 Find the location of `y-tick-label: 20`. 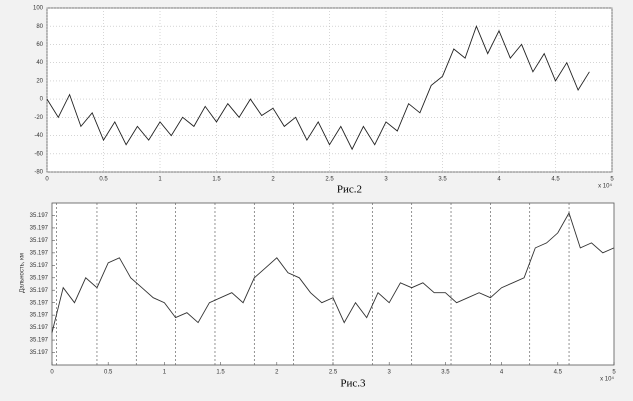

y-tick-label: 20 is located at coordinates (39, 81).